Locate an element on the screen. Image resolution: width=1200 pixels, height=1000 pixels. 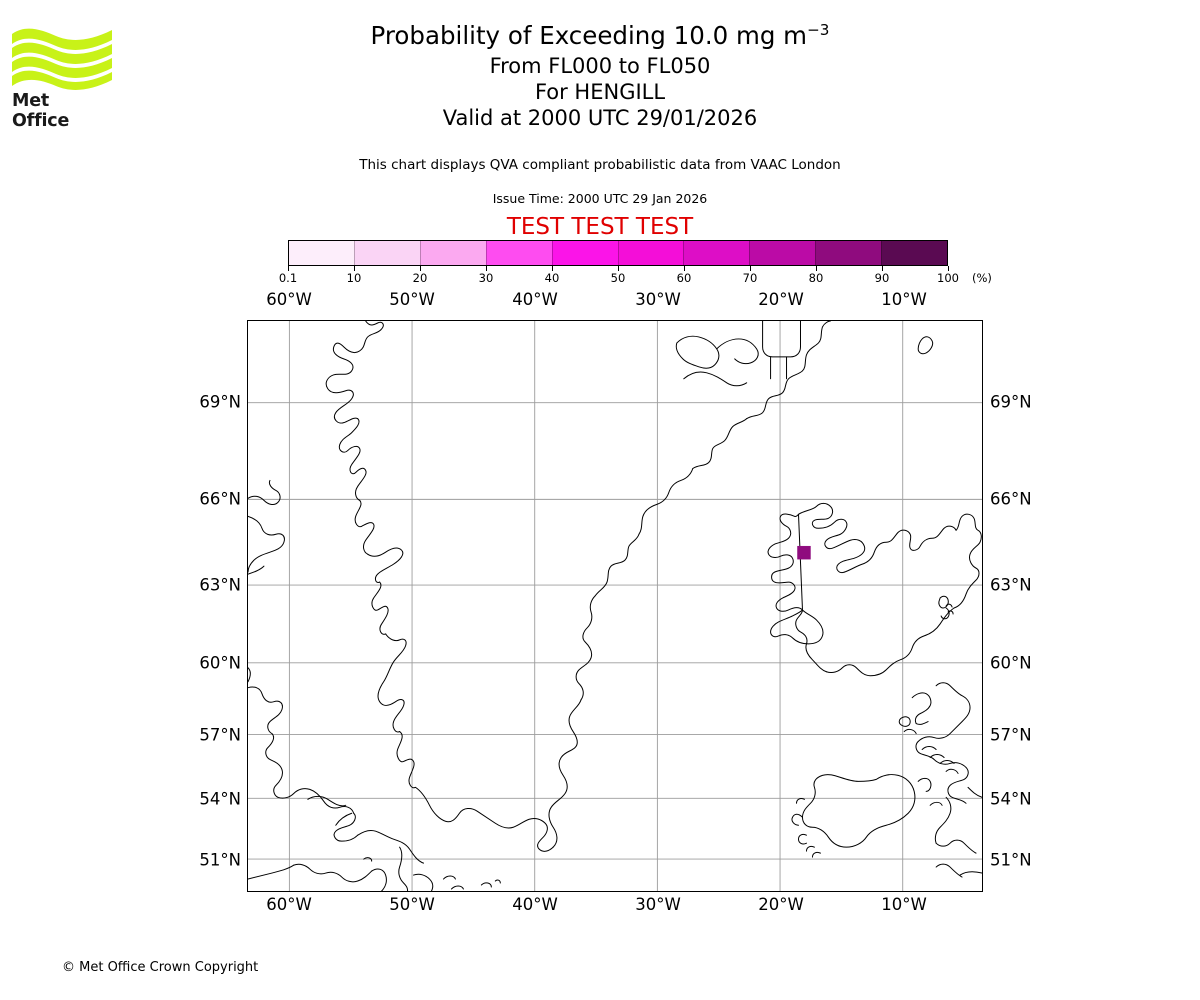
lat-tick-left-2: 63°N is located at coordinates (220, 585).